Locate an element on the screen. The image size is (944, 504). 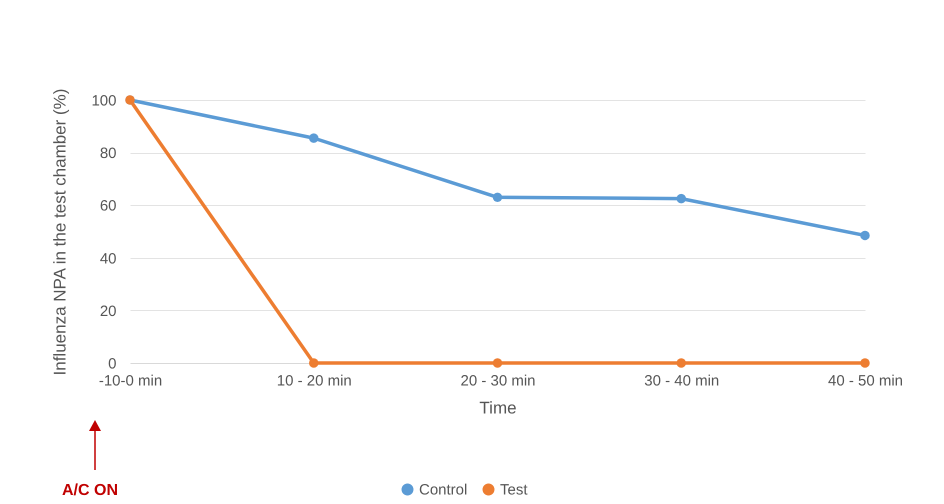
y-tick-label: 20 is located at coordinates (108, 311).